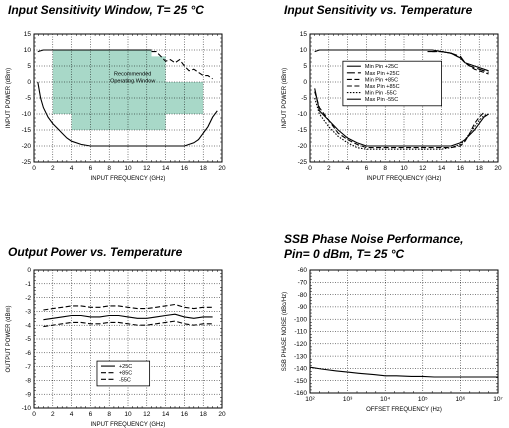 This screenshot has width=509, height=428. What do you see at coordinates (28, 381) in the screenshot?
I see `y-tick-label: -8` at bounding box center [28, 381].